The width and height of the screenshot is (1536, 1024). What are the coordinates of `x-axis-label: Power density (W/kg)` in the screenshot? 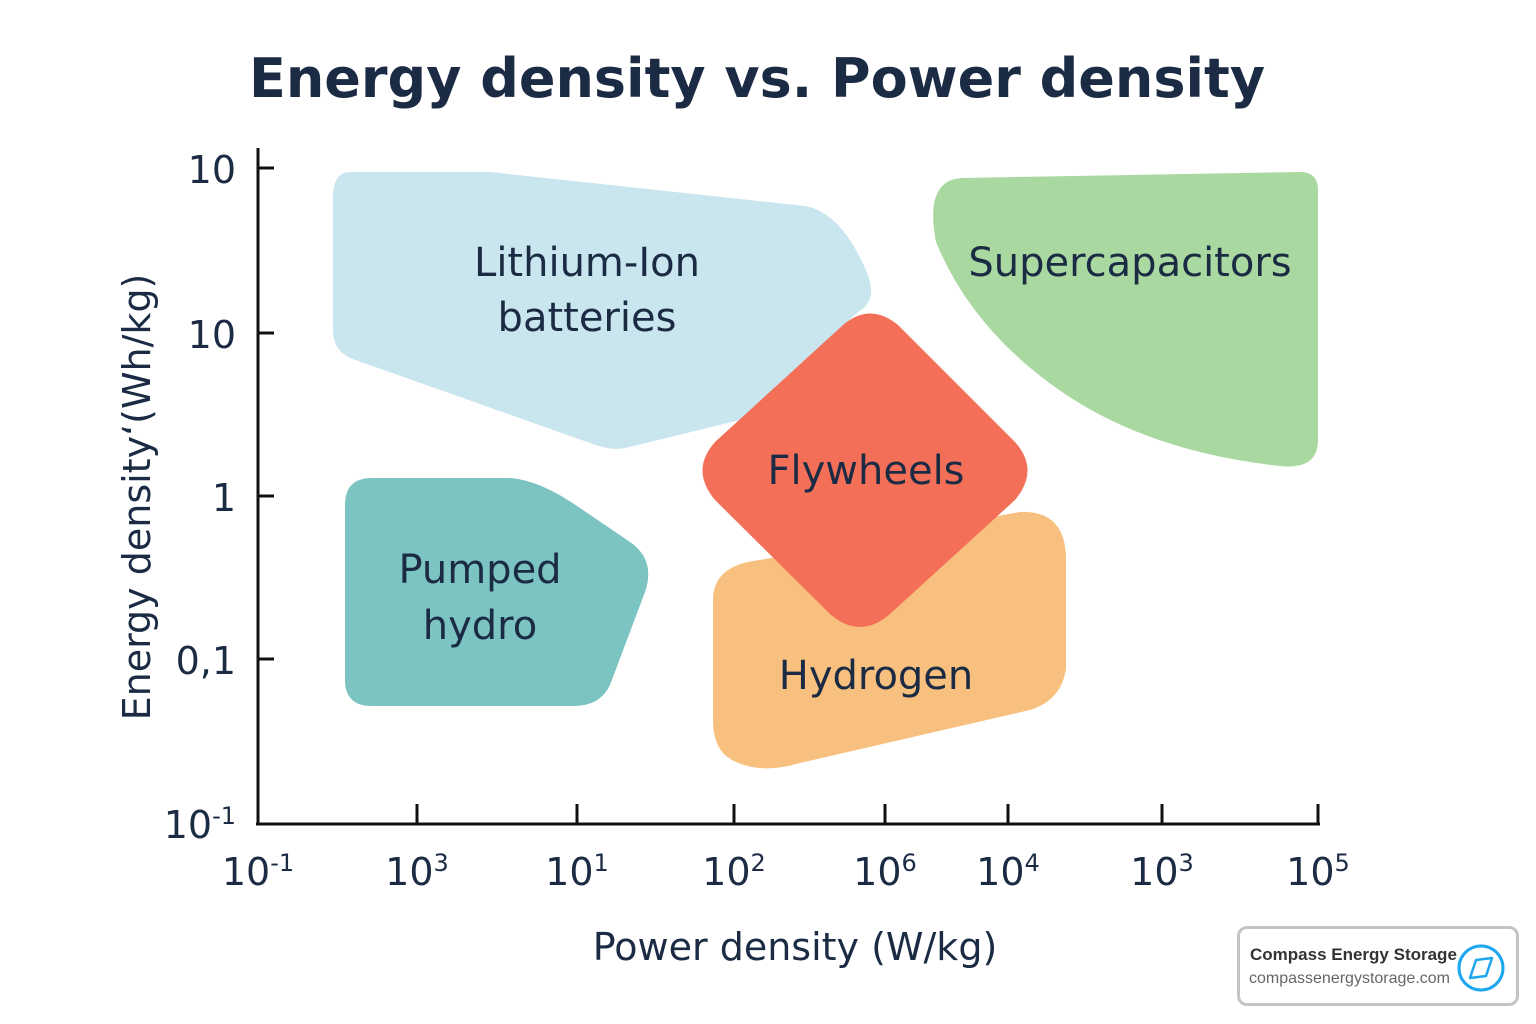 It's located at (795, 947).